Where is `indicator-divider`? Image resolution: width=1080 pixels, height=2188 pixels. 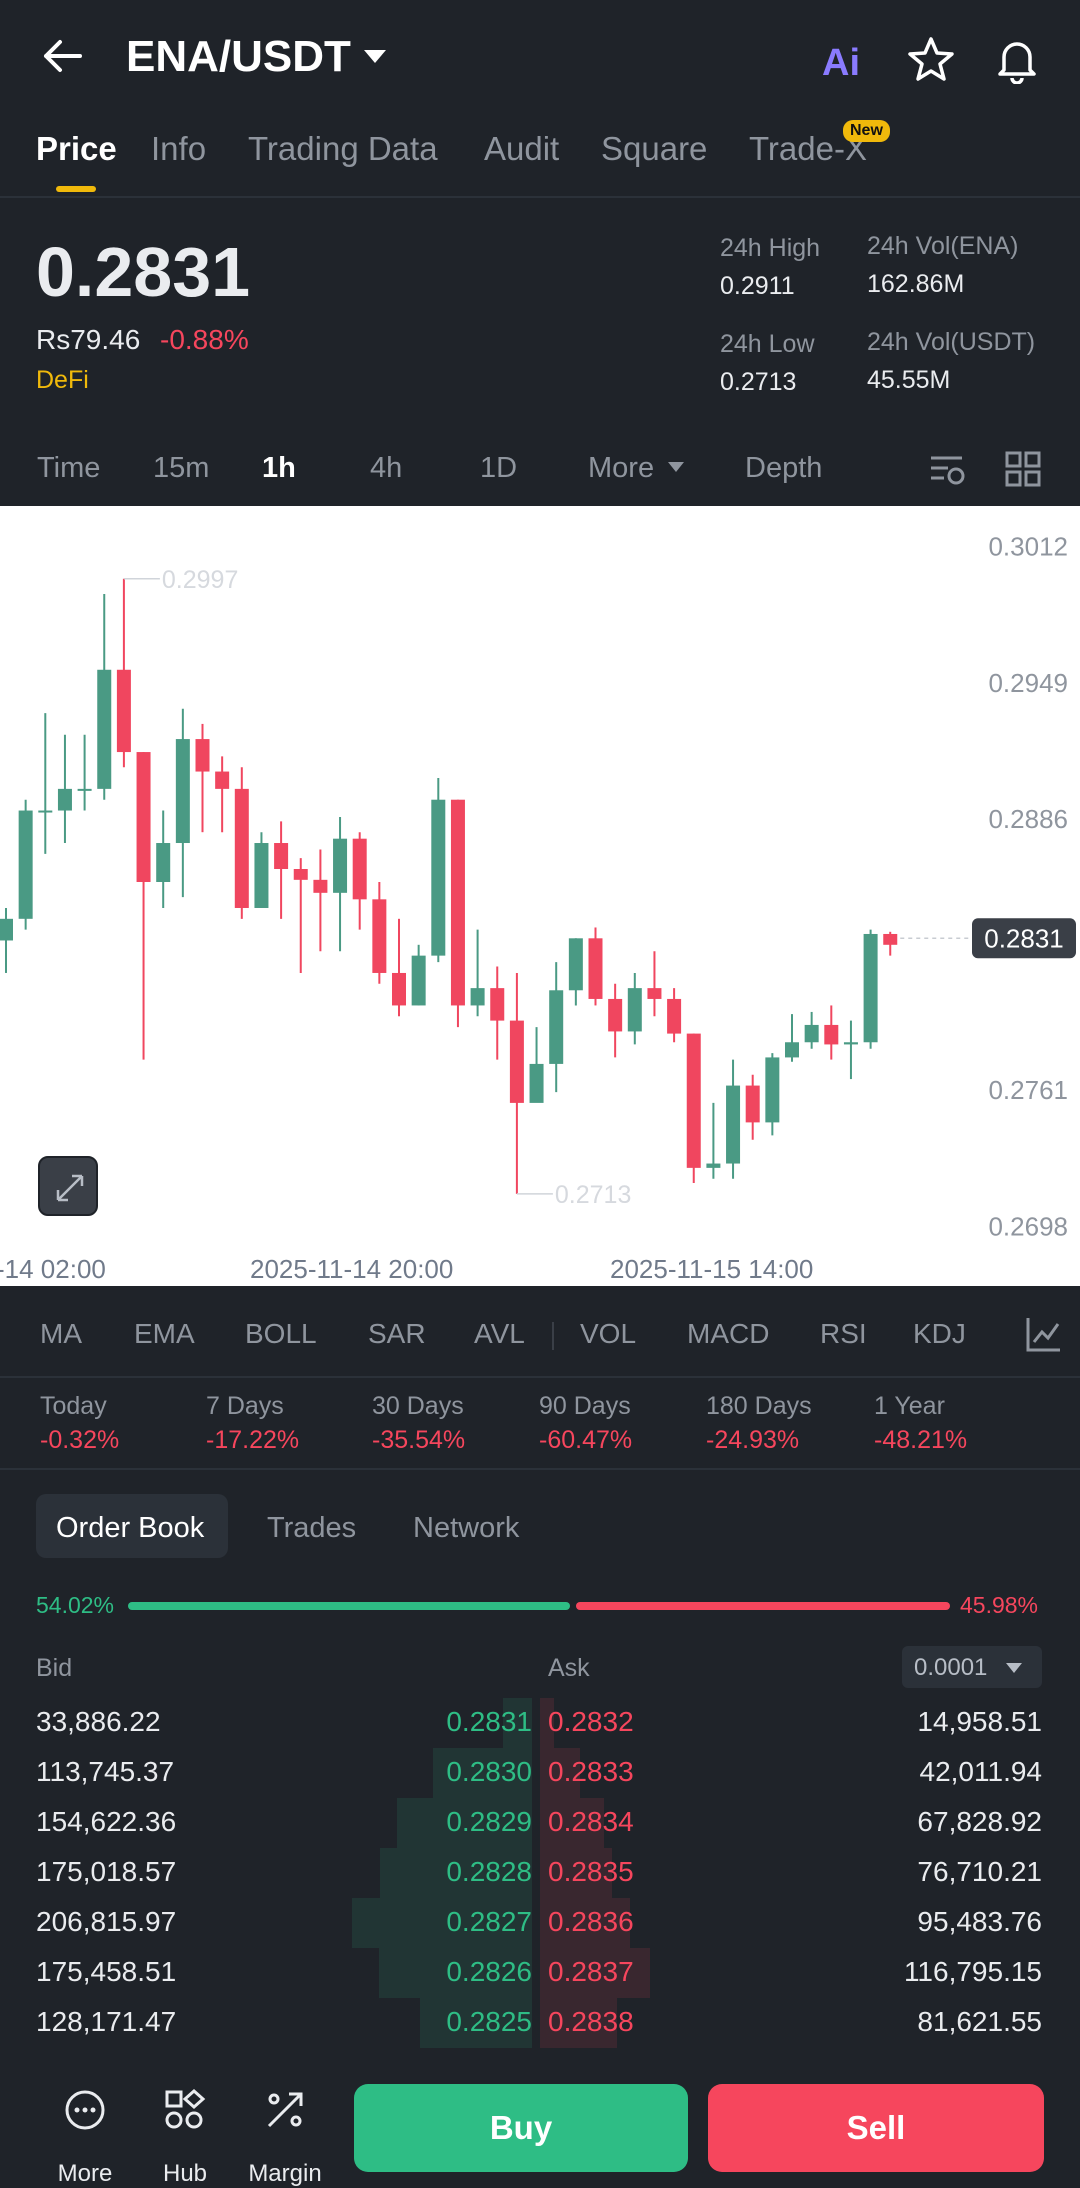 indicator-divider is located at coordinates (553, 1336).